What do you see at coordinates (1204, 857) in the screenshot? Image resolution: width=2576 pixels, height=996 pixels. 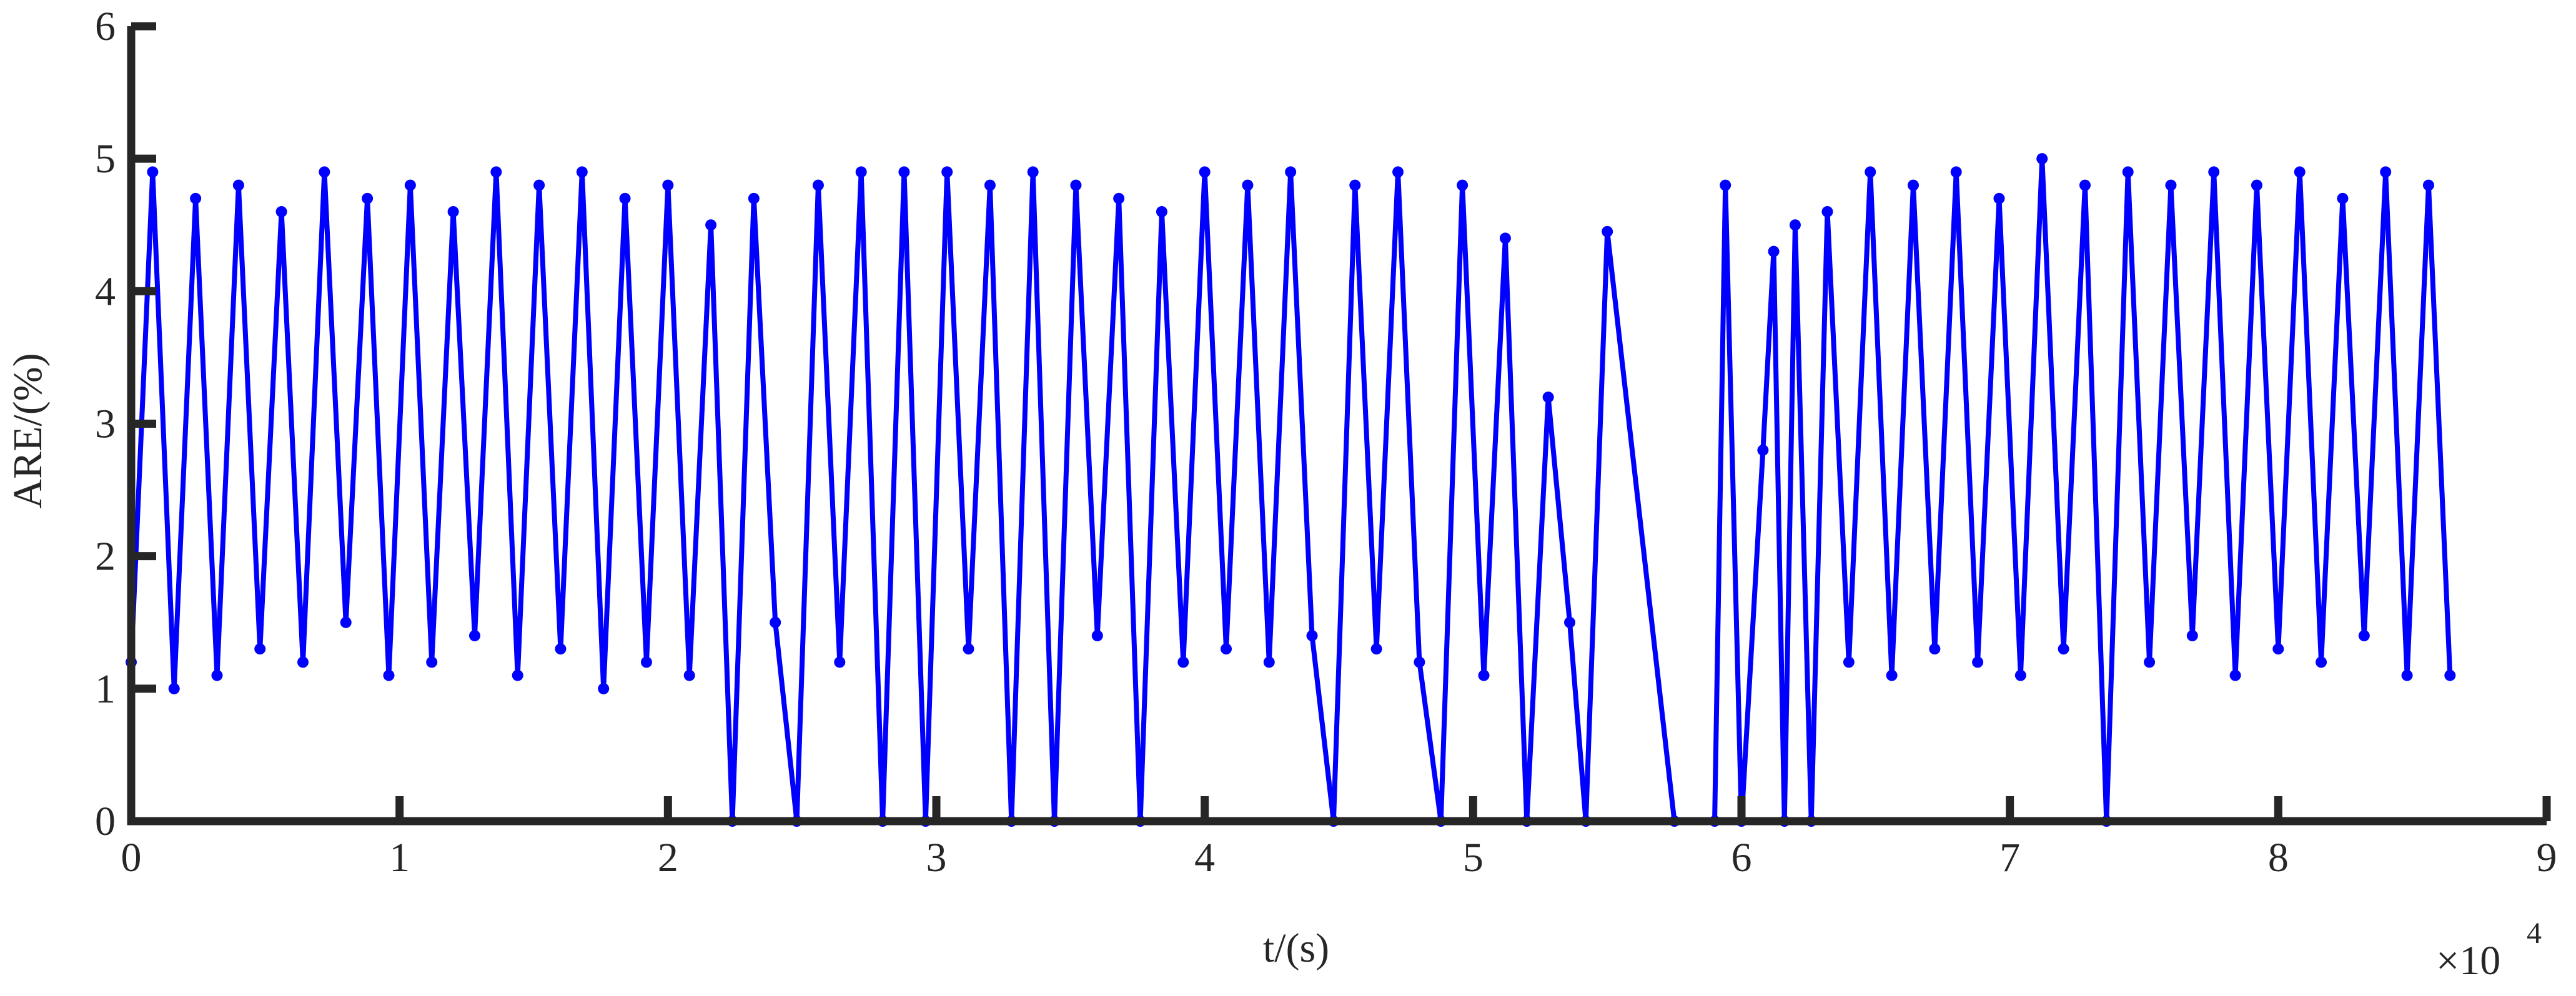 I see `x-tick-label: 4` at bounding box center [1204, 857].